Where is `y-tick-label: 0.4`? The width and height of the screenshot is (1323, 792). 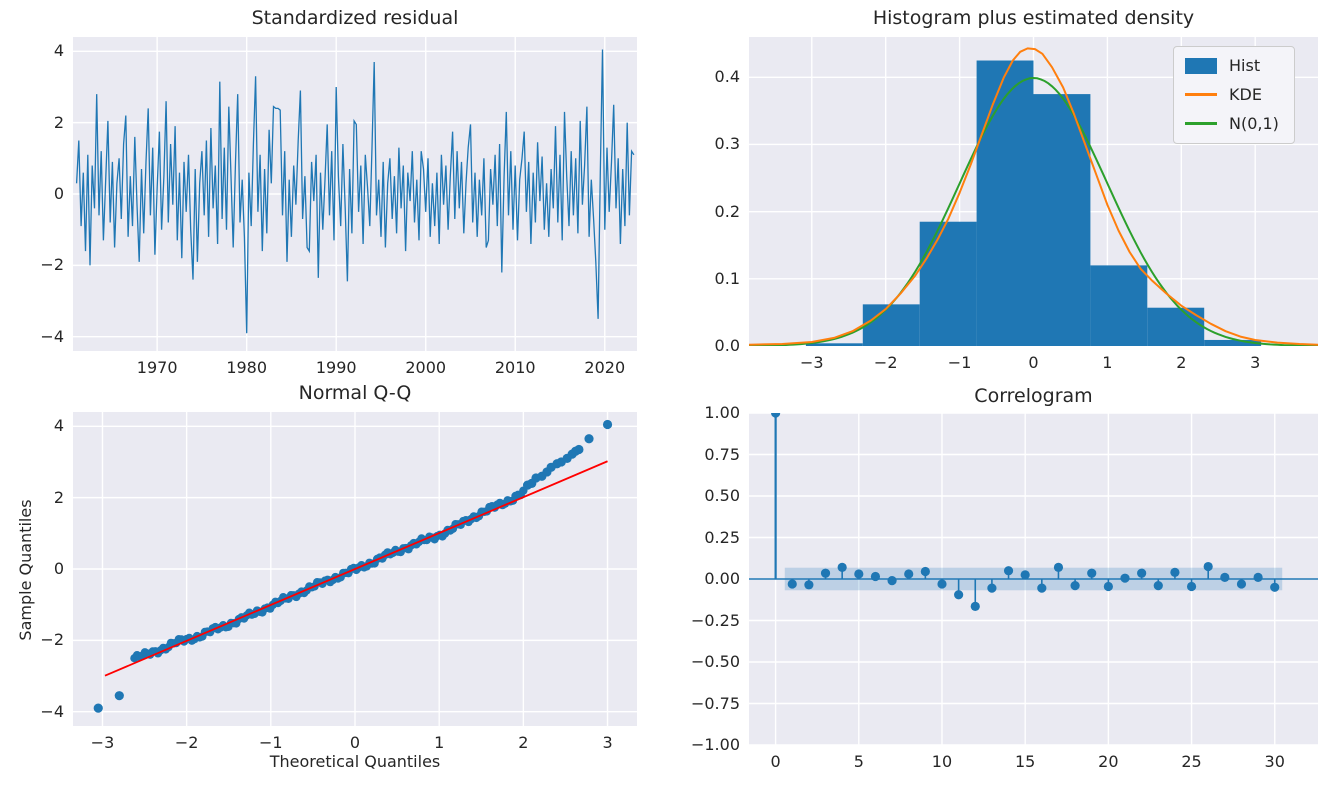 y-tick-label: 0.4 is located at coordinates (727, 77).